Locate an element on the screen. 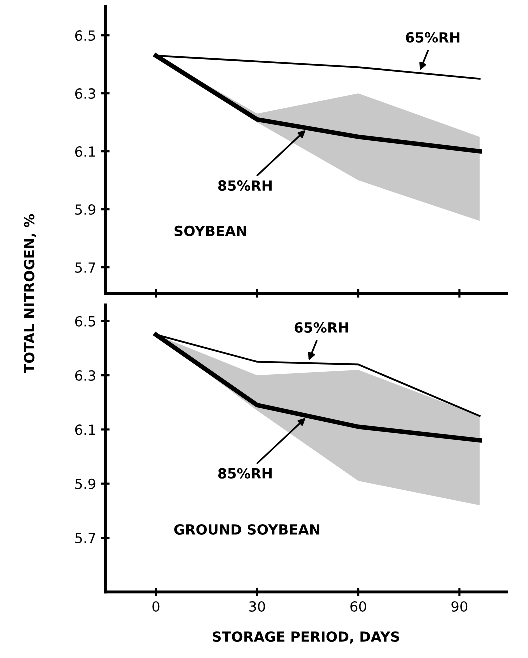 The image size is (528, 658). x-tick-label: 90 is located at coordinates (460, 606).